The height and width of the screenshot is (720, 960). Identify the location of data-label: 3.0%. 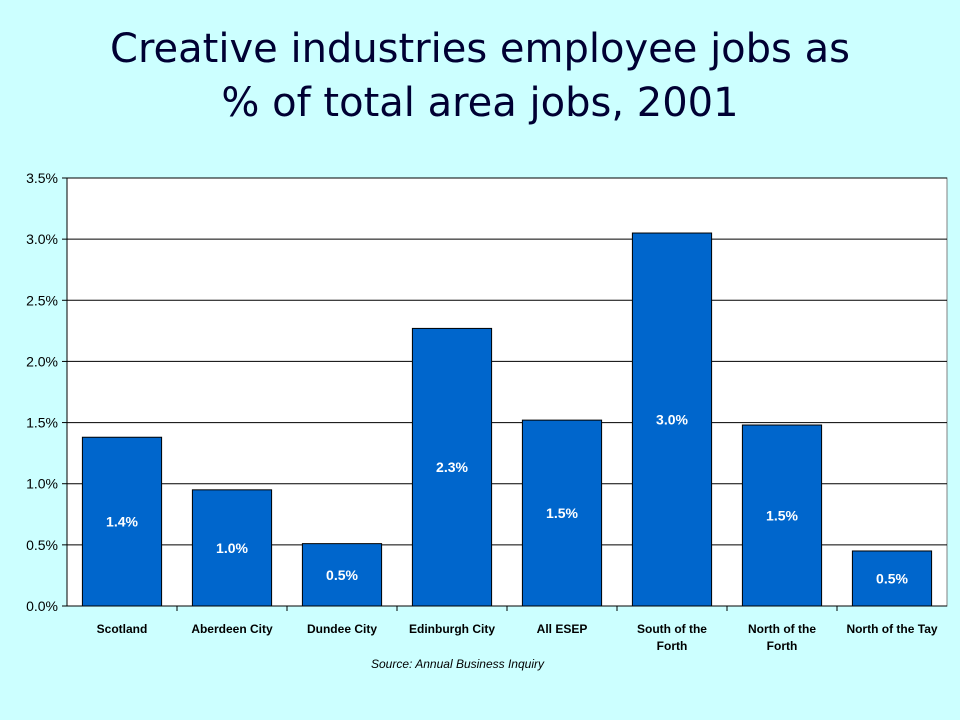
(672, 420).